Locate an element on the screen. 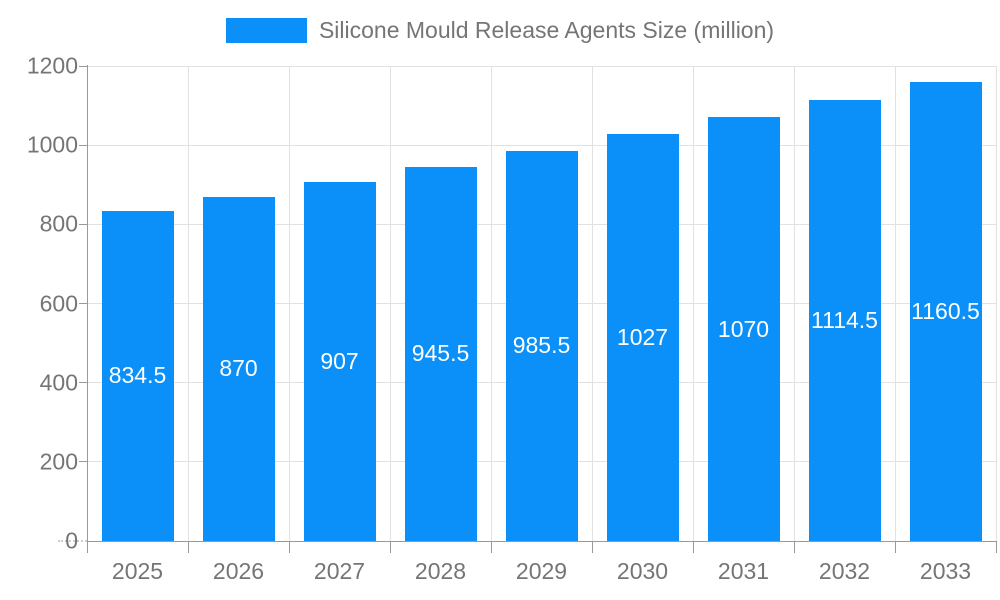  bar: 1070 is located at coordinates (743, 329).